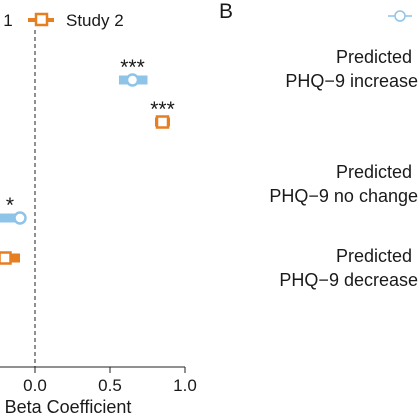 The height and width of the screenshot is (420, 420). Describe the element at coordinates (10, 205) in the screenshot. I see `significance-stars: *` at that location.